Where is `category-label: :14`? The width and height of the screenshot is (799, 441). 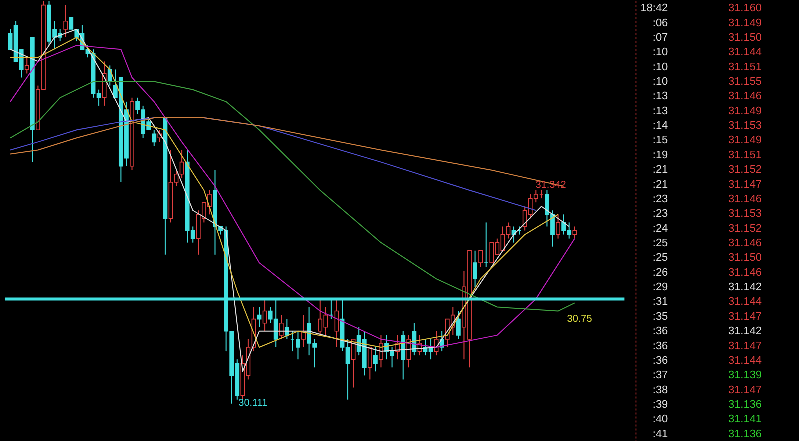 category-label: :14 is located at coordinates (660, 126).